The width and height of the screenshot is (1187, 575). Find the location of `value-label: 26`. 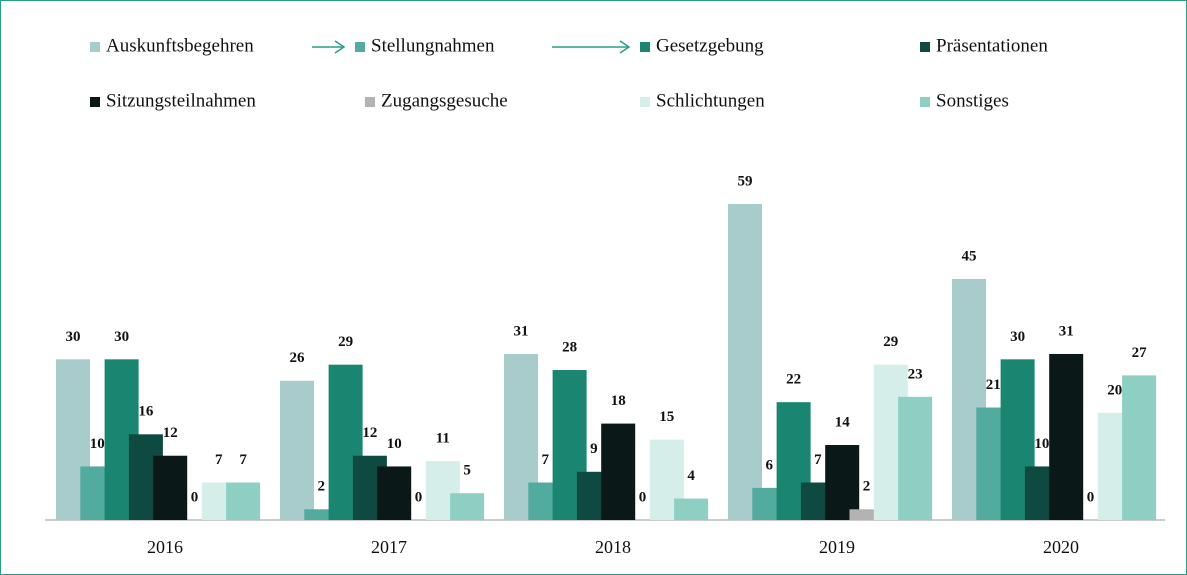

value-label: 26 is located at coordinates (298, 358).